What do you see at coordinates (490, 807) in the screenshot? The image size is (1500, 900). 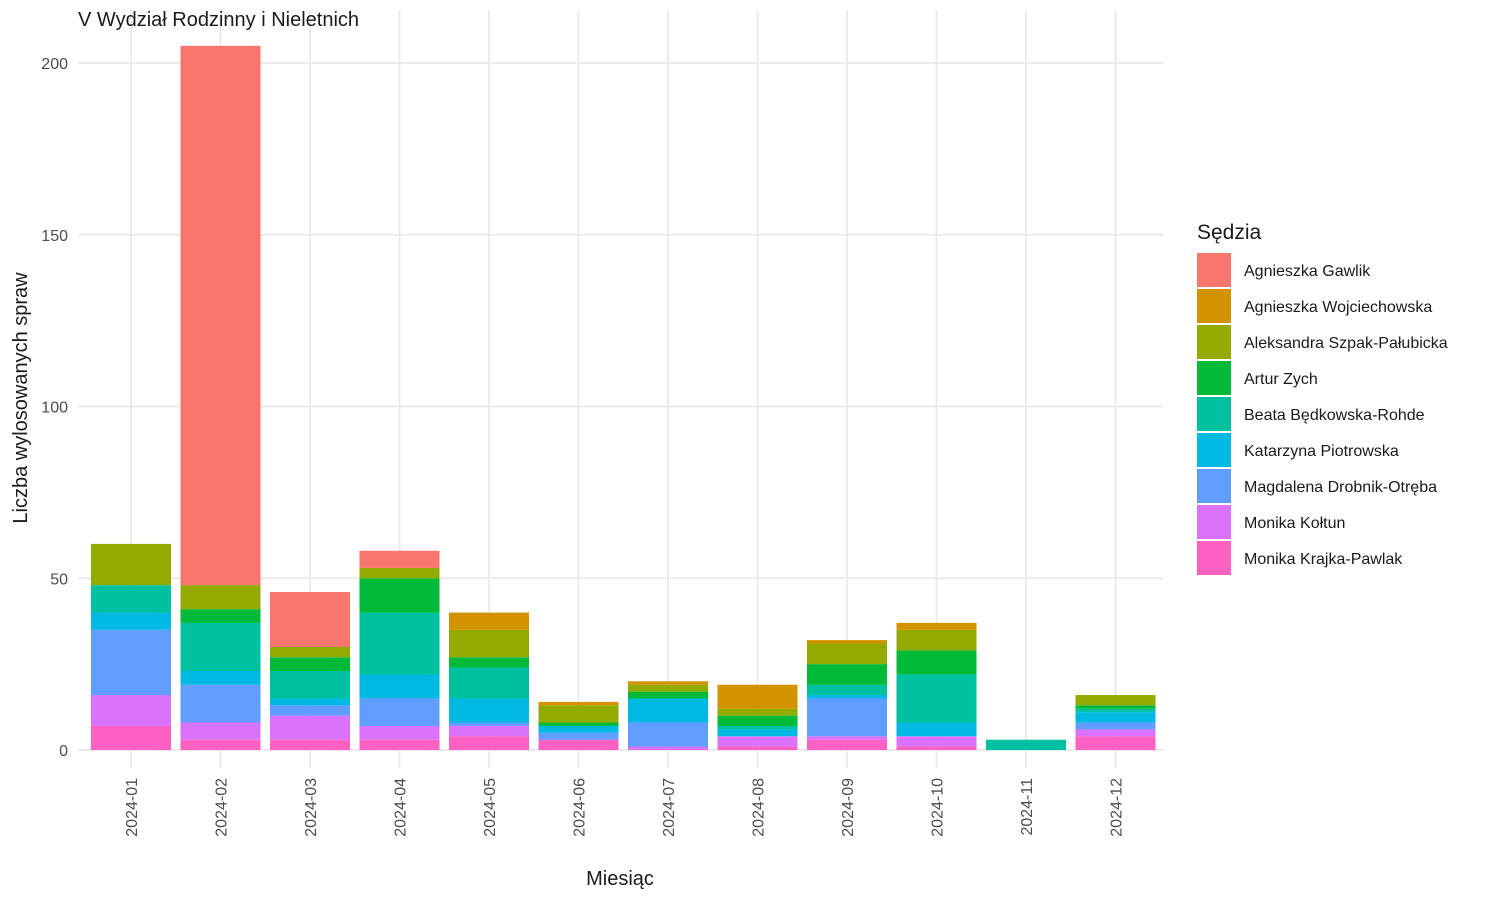 I see `x-tick-label: 2024-05` at bounding box center [490, 807].